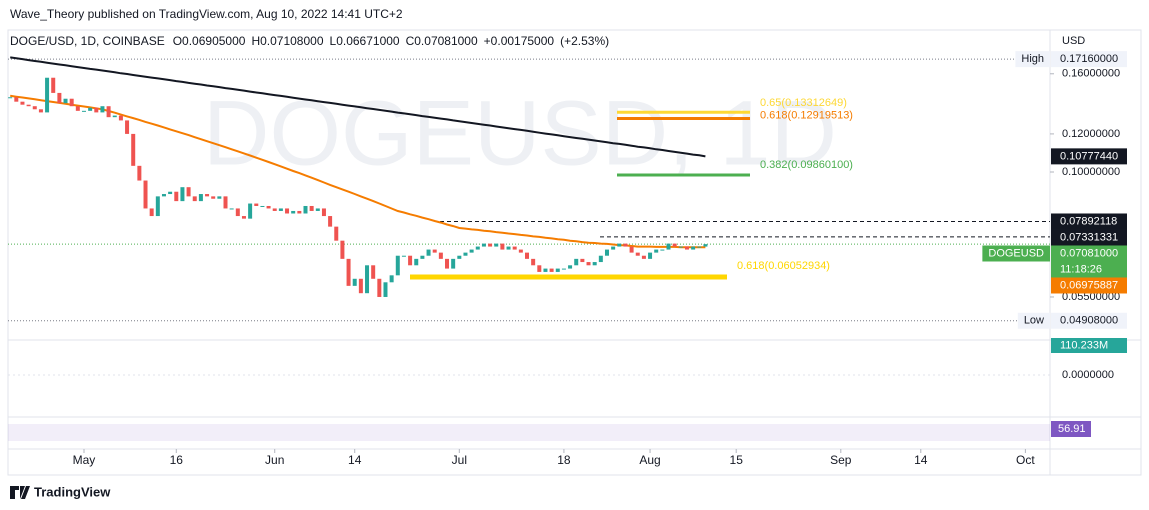 The width and height of the screenshot is (1149, 510). What do you see at coordinates (287, 41) in the screenshot?
I see `ohlc-value: H0.07108000` at bounding box center [287, 41].